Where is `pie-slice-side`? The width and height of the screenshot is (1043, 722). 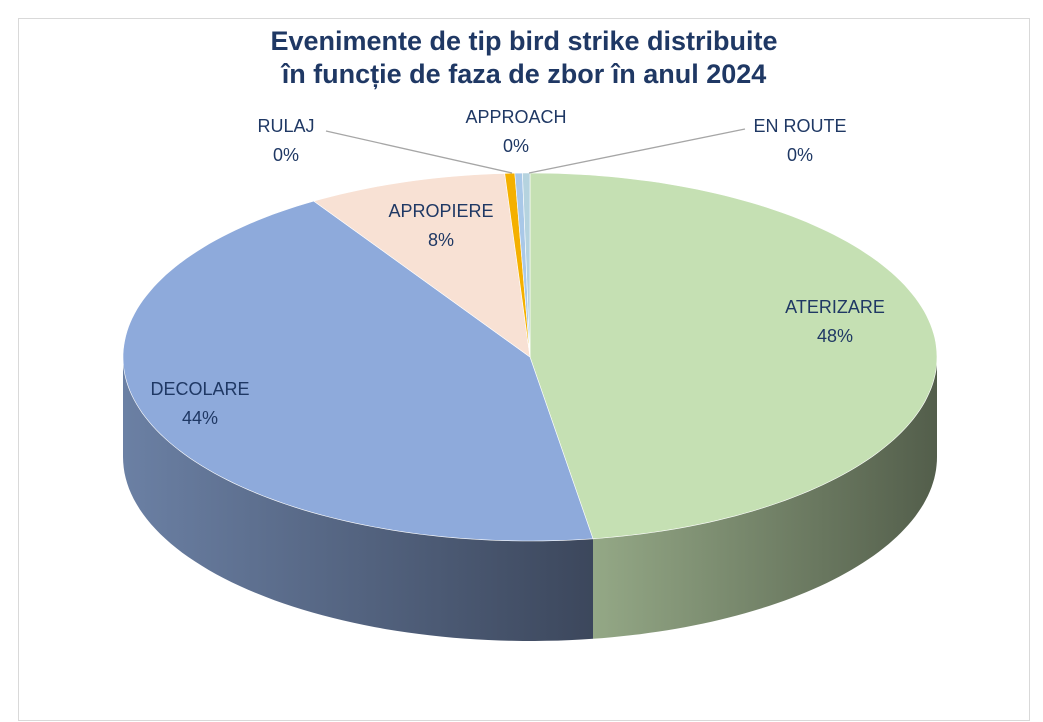 pie-slice-side is located at coordinates (765, 498).